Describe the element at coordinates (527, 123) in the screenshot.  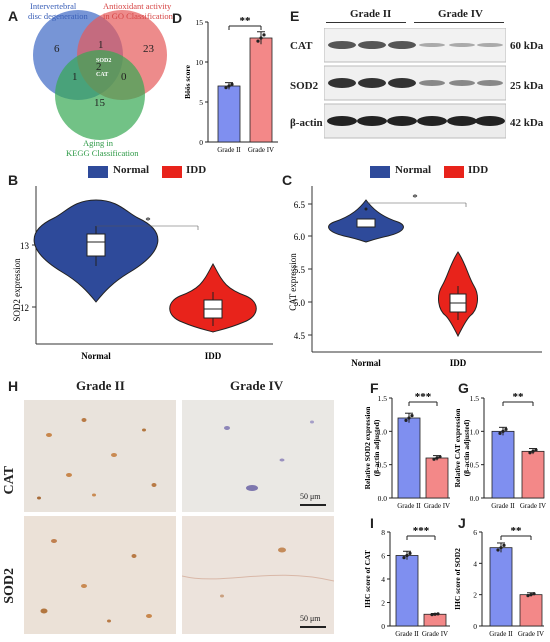
I see `blot-size-actin: 42 kDa` at that location.